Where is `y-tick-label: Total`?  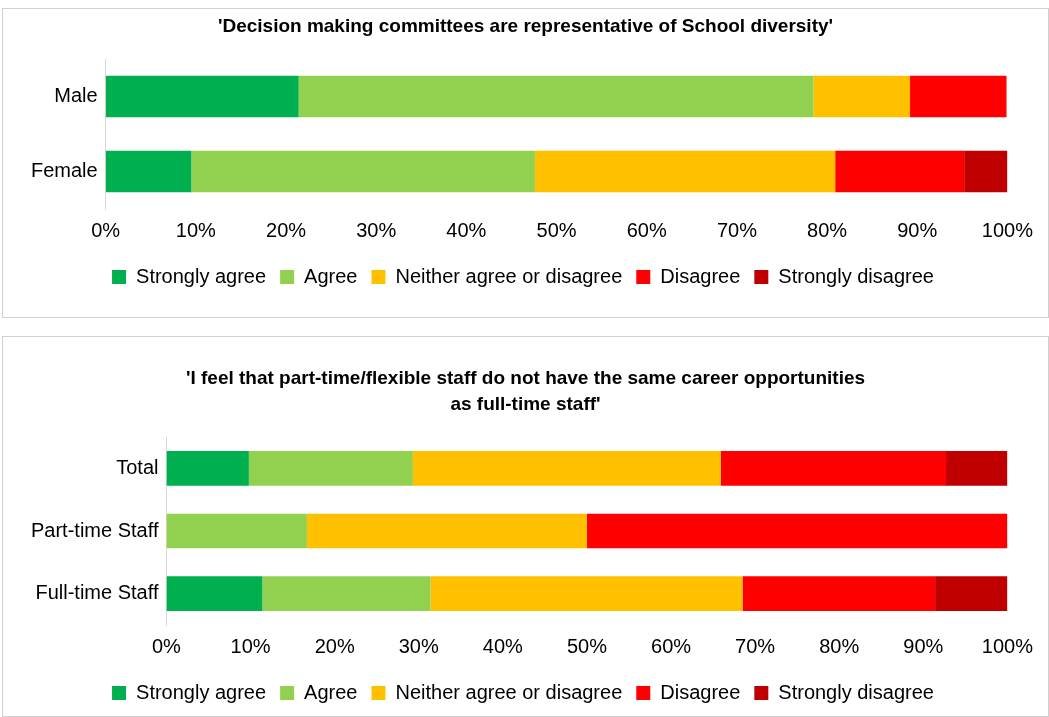
y-tick-label: Total is located at coordinates (137, 466).